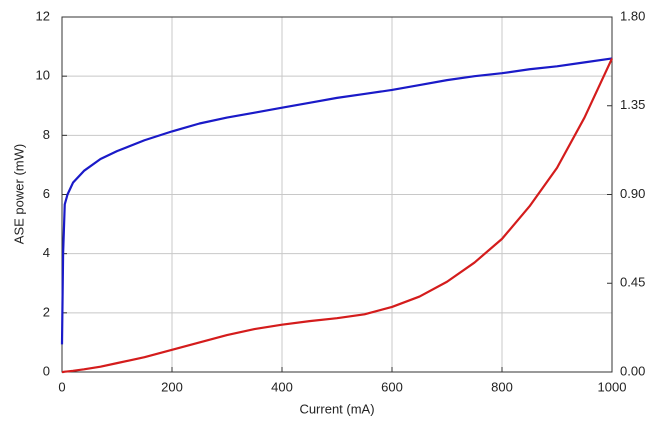 The image size is (656, 425). I want to click on y2-tick-label: 0.90, so click(632, 193).